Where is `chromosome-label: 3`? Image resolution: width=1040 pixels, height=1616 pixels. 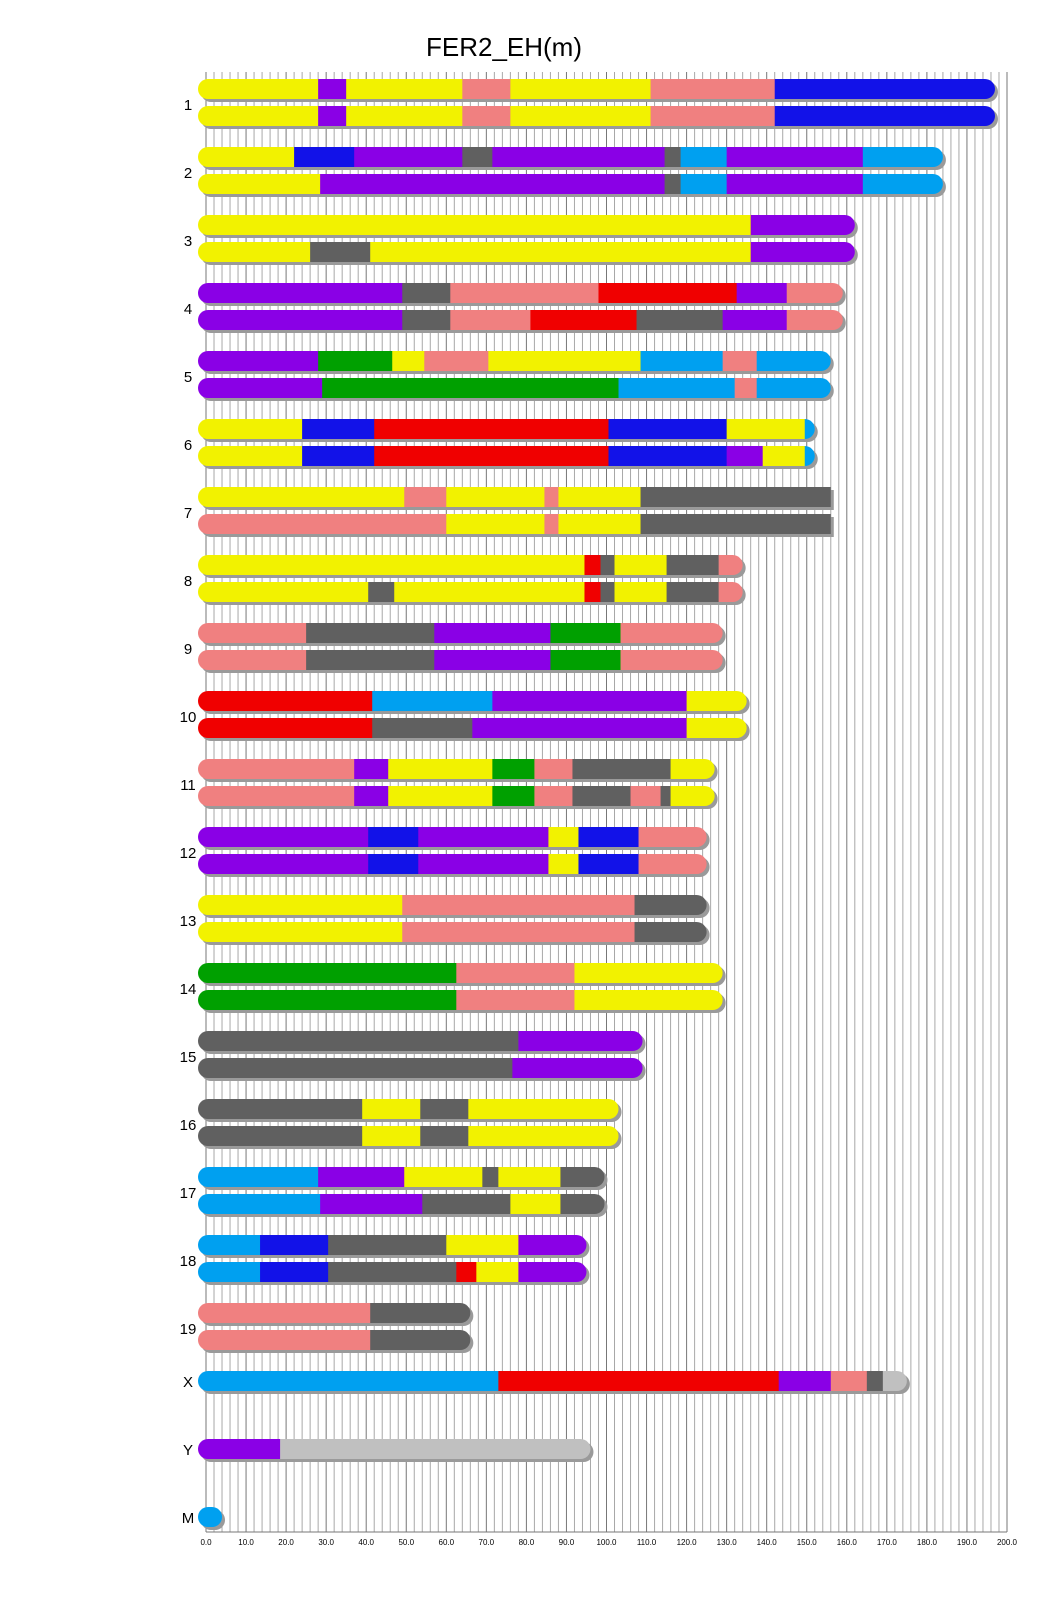
chromosome-label: 3 is located at coordinates (188, 241).